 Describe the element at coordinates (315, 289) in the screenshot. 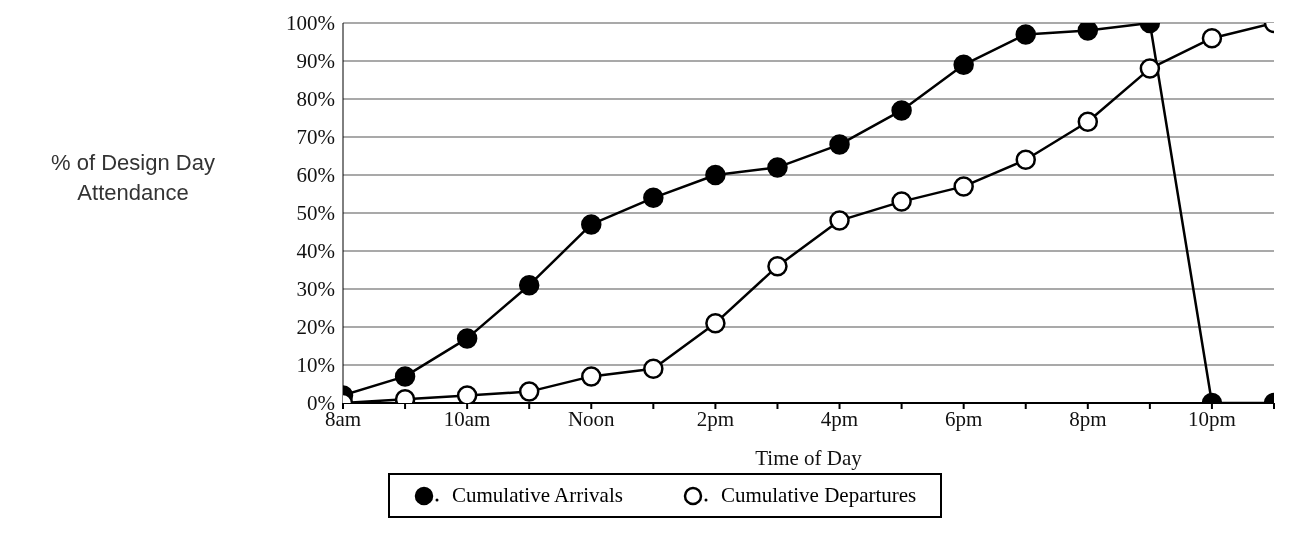

I see `y-tick-label: 30%` at that location.